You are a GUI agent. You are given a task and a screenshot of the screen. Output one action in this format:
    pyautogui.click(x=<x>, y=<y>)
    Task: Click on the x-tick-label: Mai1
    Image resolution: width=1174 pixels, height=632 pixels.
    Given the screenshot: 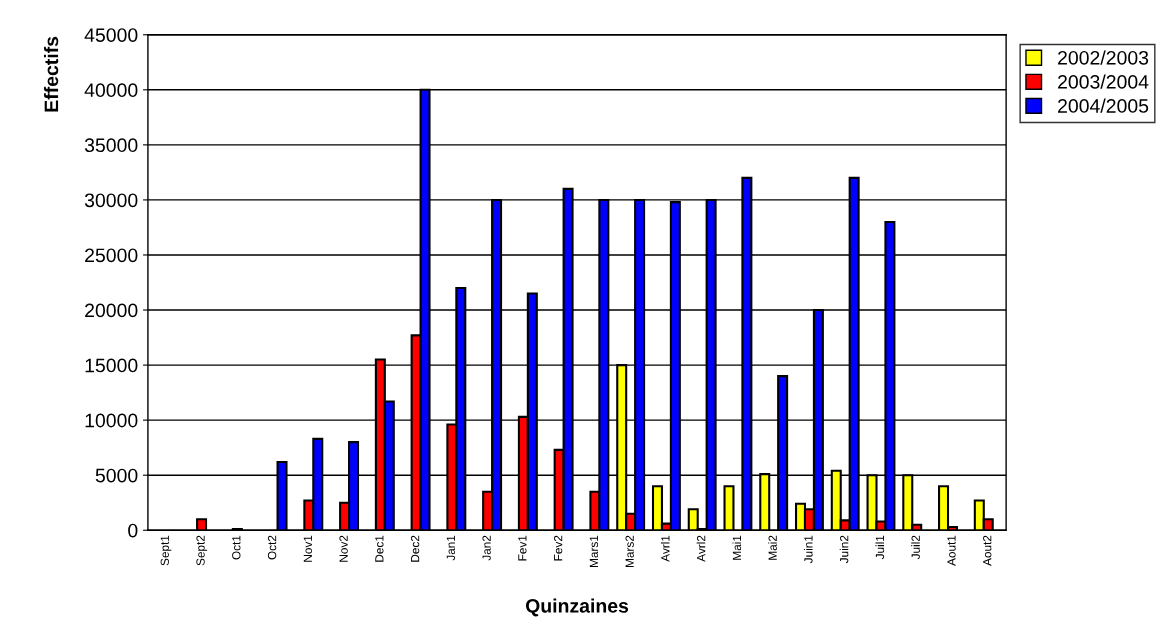 What is the action you would take?
    pyautogui.click(x=737, y=547)
    